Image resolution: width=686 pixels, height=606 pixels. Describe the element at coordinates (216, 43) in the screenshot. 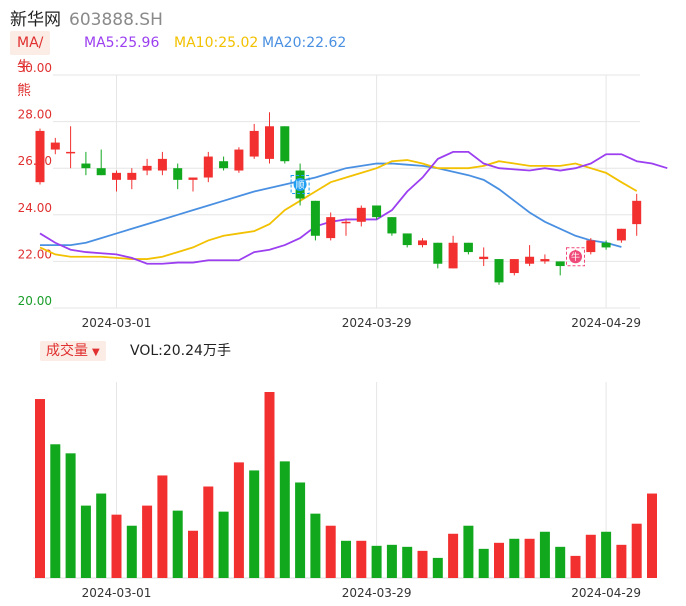

I see `ma10-legend: MA10:25.02` at that location.